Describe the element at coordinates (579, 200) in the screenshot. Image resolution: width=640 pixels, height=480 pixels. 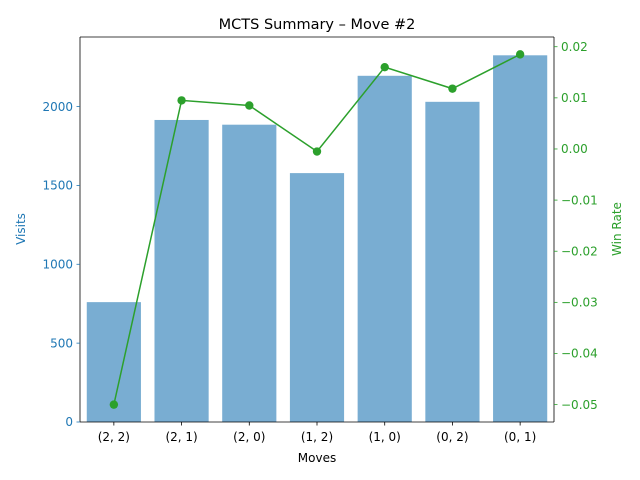
I see `y-right-tick-label-4: −0.01` at that location.